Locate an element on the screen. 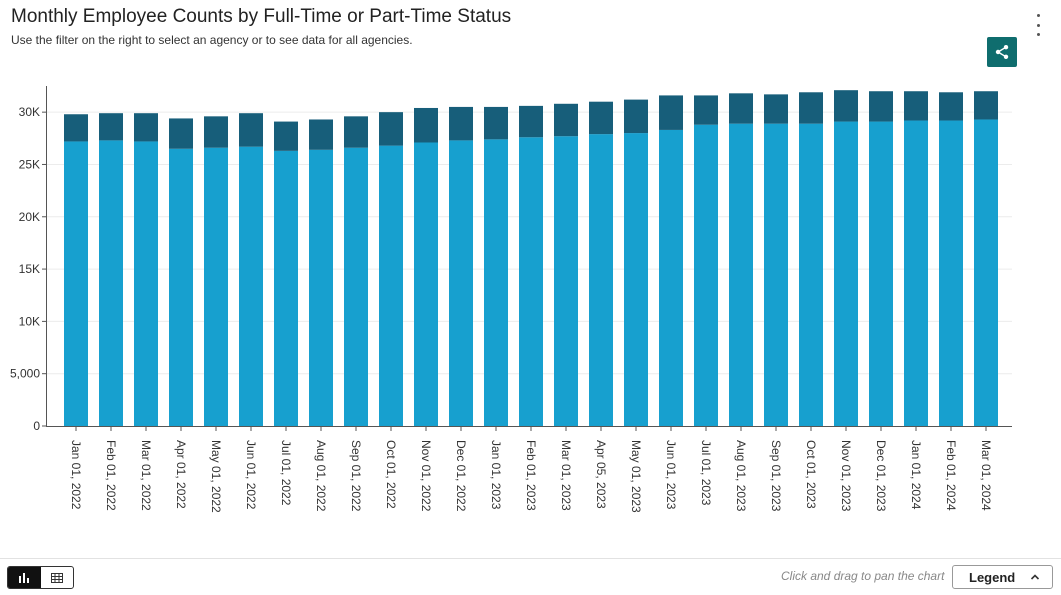  y-tick-label: 25K is located at coordinates (29, 164).